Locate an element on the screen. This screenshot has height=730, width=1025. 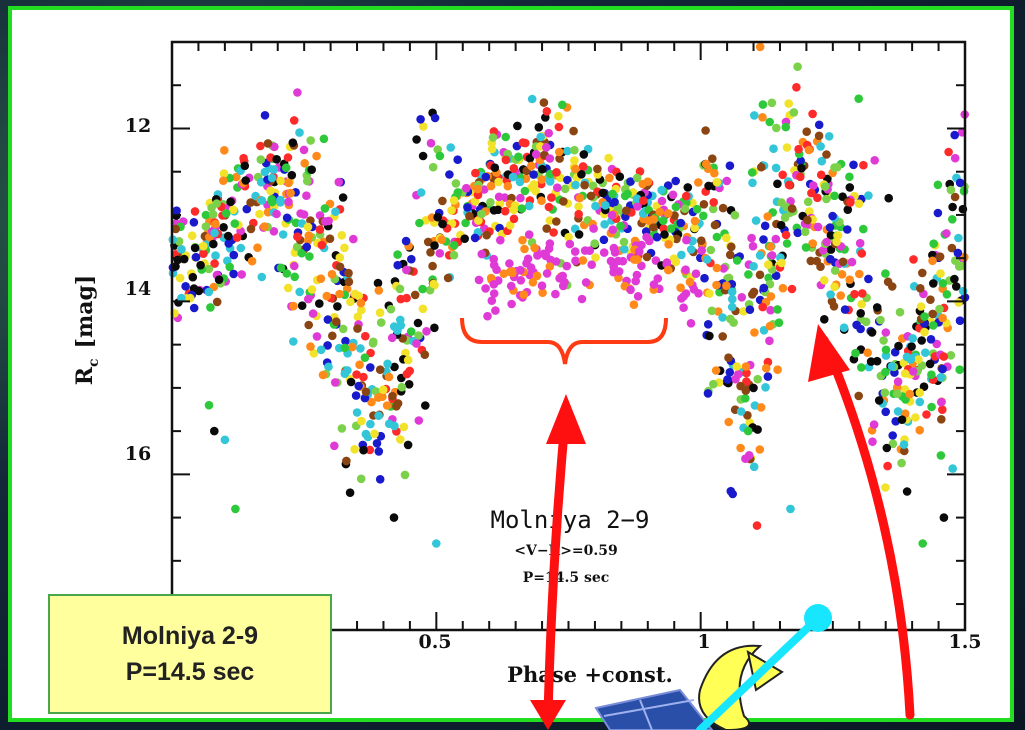
right-arrow is located at coordinates (867, 527).